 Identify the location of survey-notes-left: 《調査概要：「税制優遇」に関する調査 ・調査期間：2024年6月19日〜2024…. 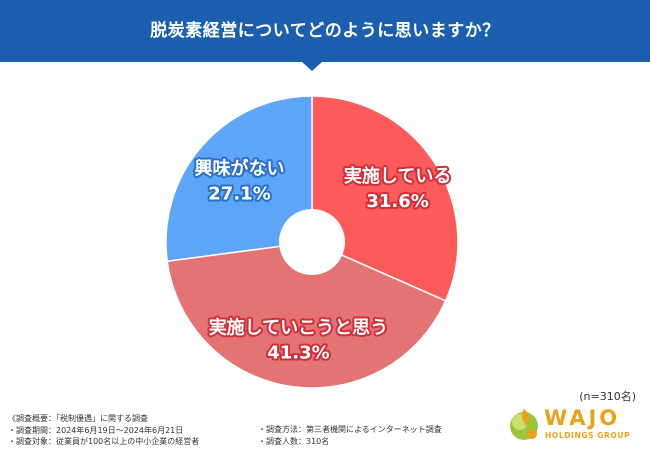
(103, 430).